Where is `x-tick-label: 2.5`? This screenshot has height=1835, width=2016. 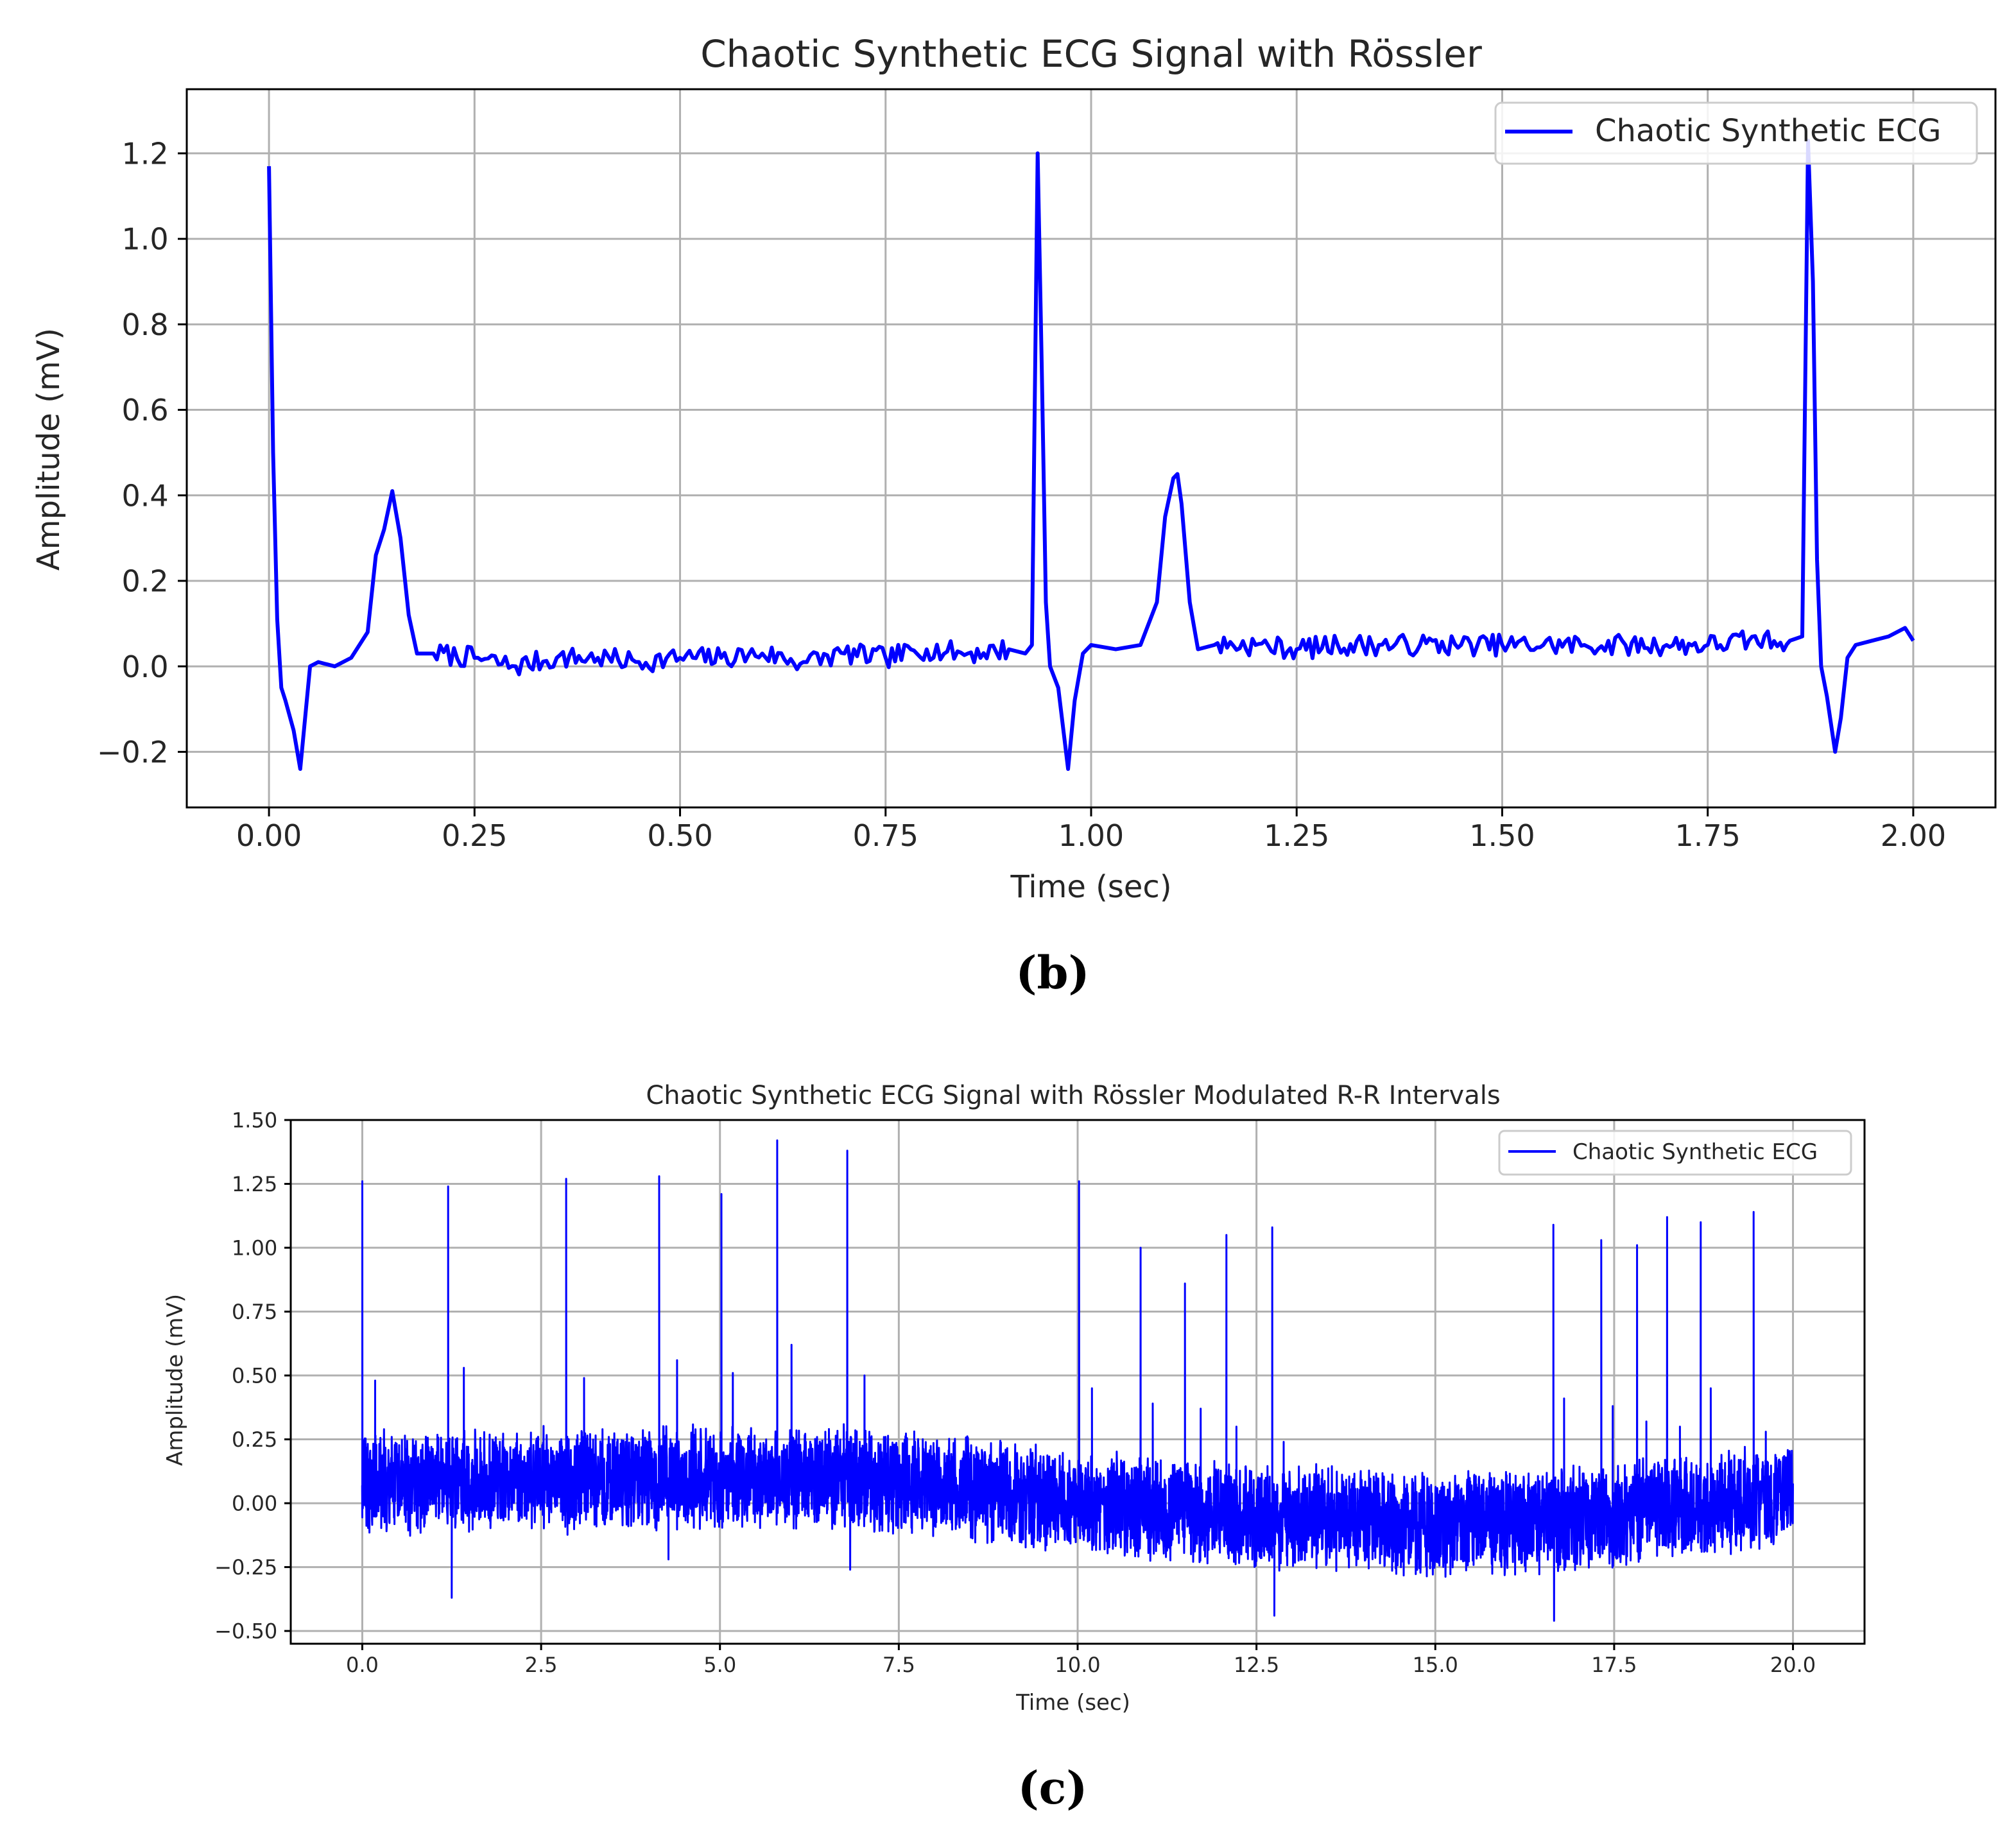
x-tick-label: 2.5 is located at coordinates (541, 1665).